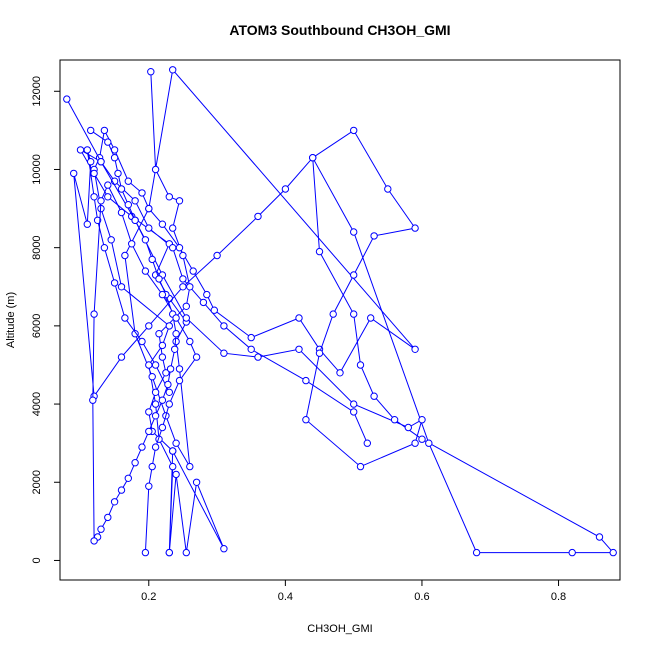  Describe the element at coordinates (37, 169) in the screenshot. I see `y-tick-label: 10000` at that location.